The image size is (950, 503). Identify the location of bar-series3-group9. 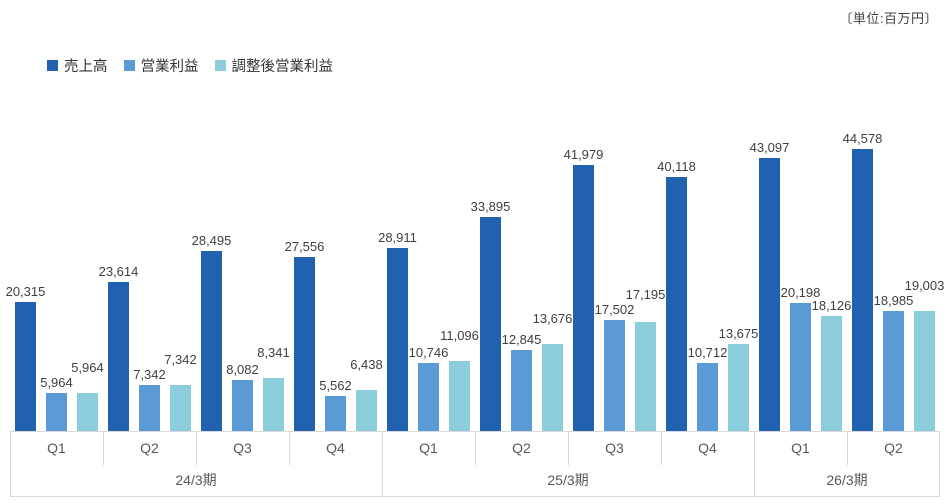
(831, 373).